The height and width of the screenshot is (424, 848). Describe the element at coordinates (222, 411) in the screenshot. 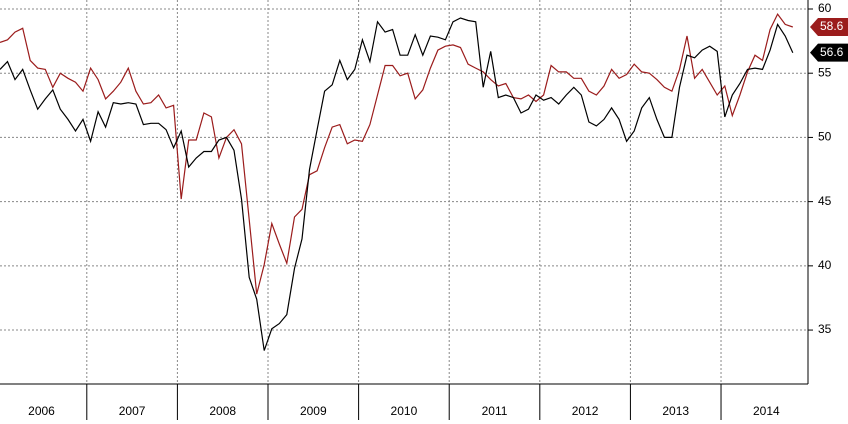

I see `x-tick-label: 2008` at that location.